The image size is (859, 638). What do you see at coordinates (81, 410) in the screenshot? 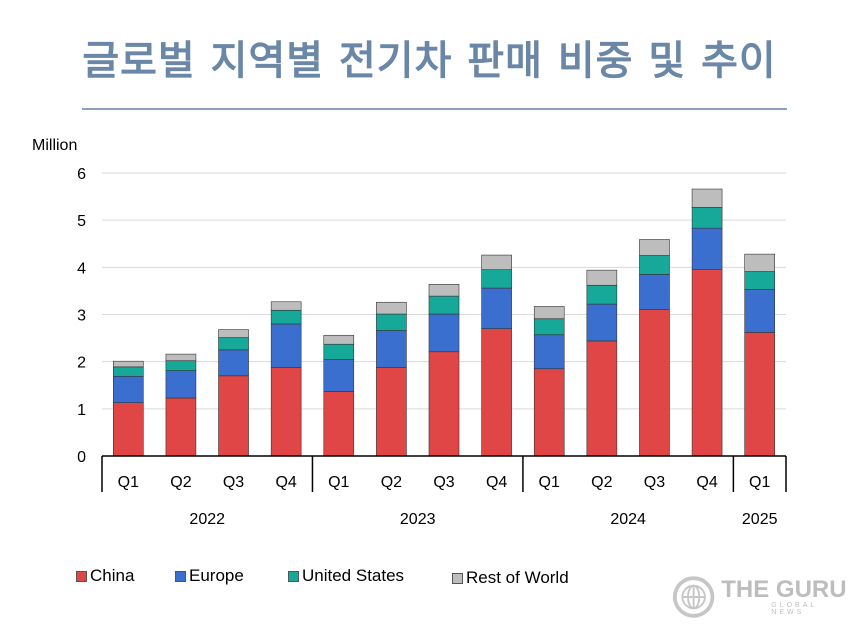
I see `y-tick-label: 1` at bounding box center [81, 410].